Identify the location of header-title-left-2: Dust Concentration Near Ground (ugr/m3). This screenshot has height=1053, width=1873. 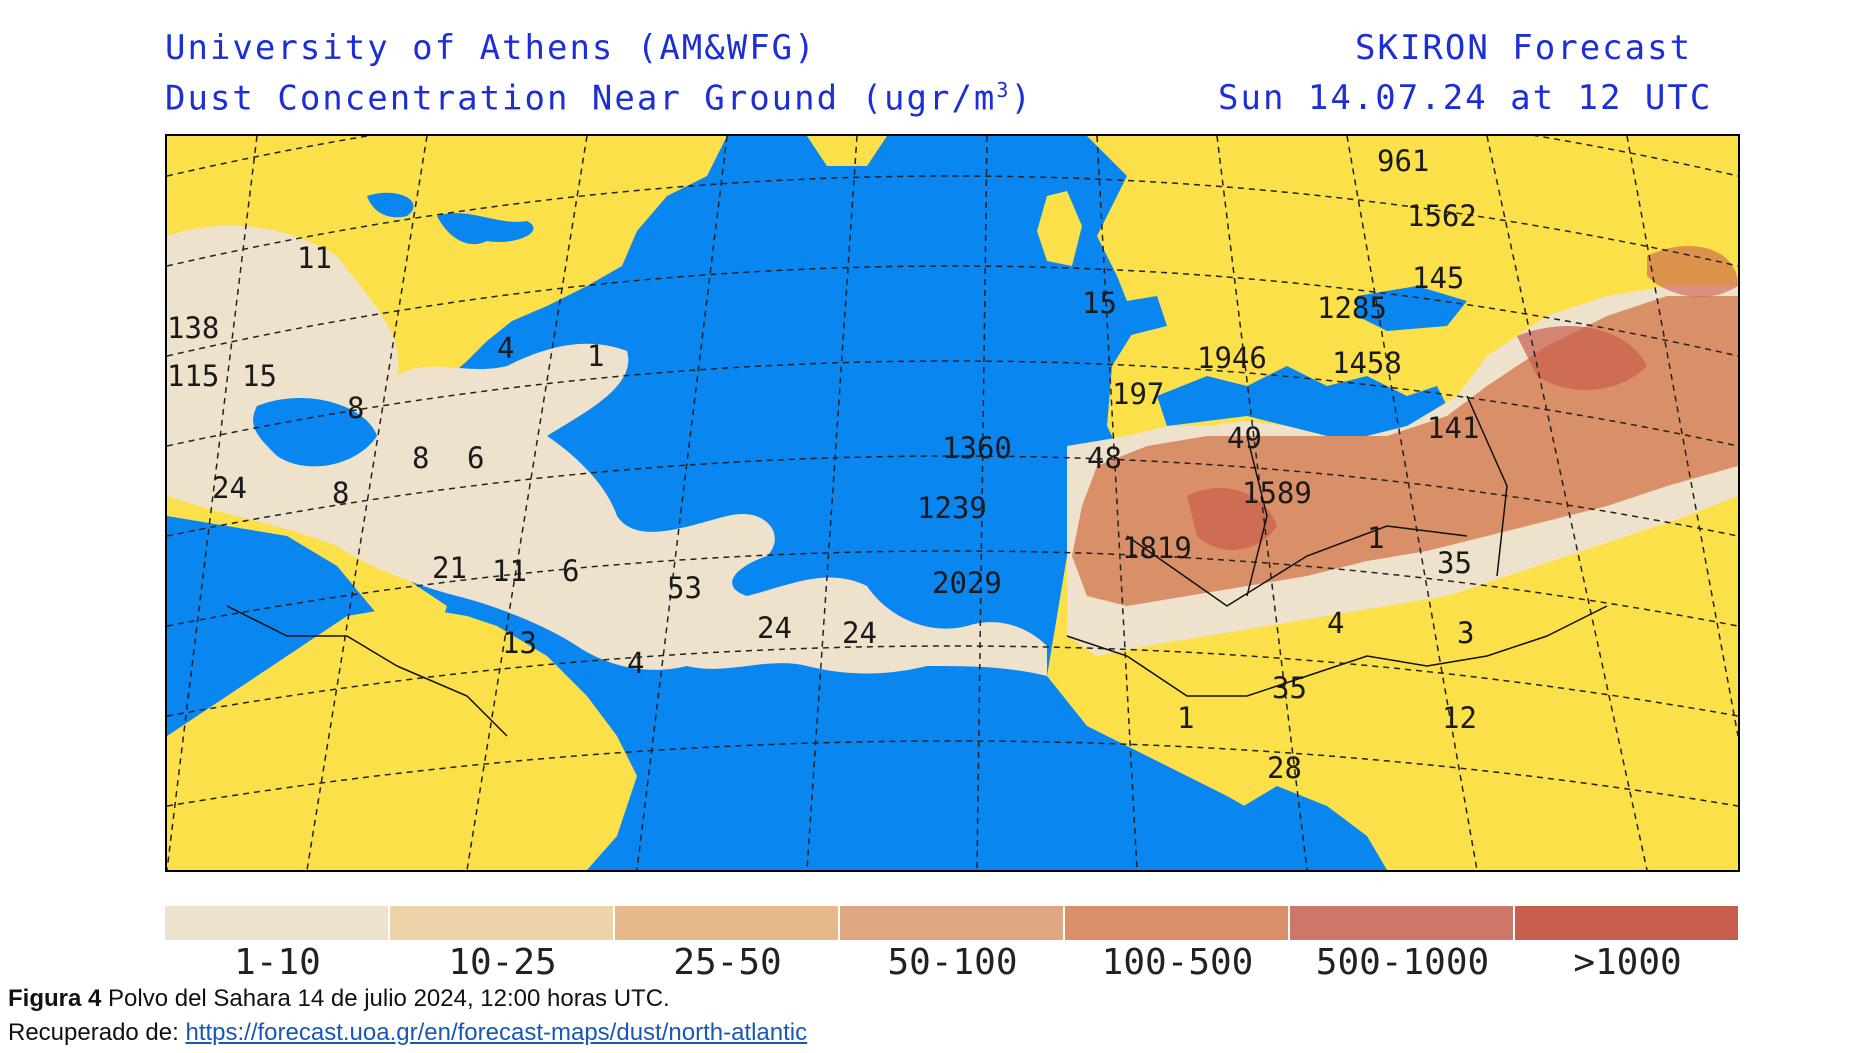
(599, 98).